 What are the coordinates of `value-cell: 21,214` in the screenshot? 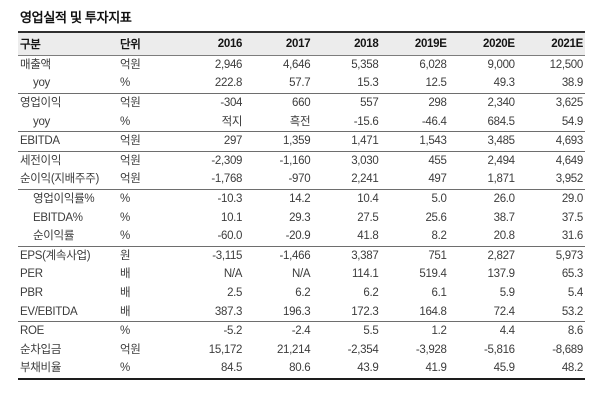 It's located at (293, 349).